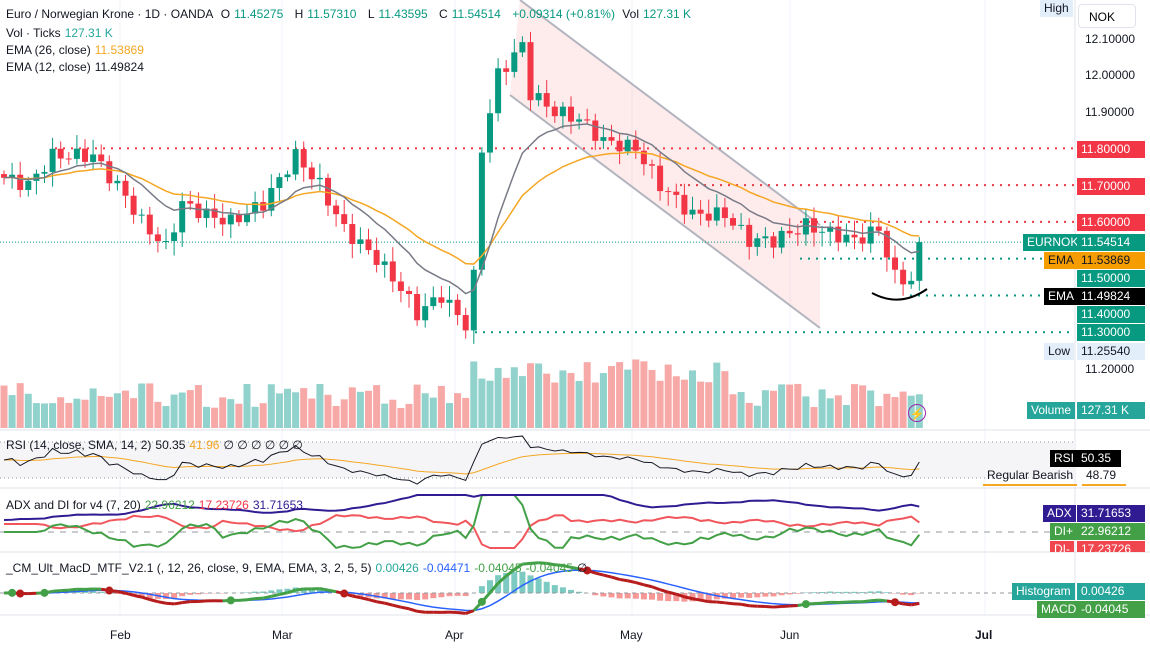 This screenshot has height=652, width=1150. I want to click on lightning-icon: ⚡, so click(917, 413).